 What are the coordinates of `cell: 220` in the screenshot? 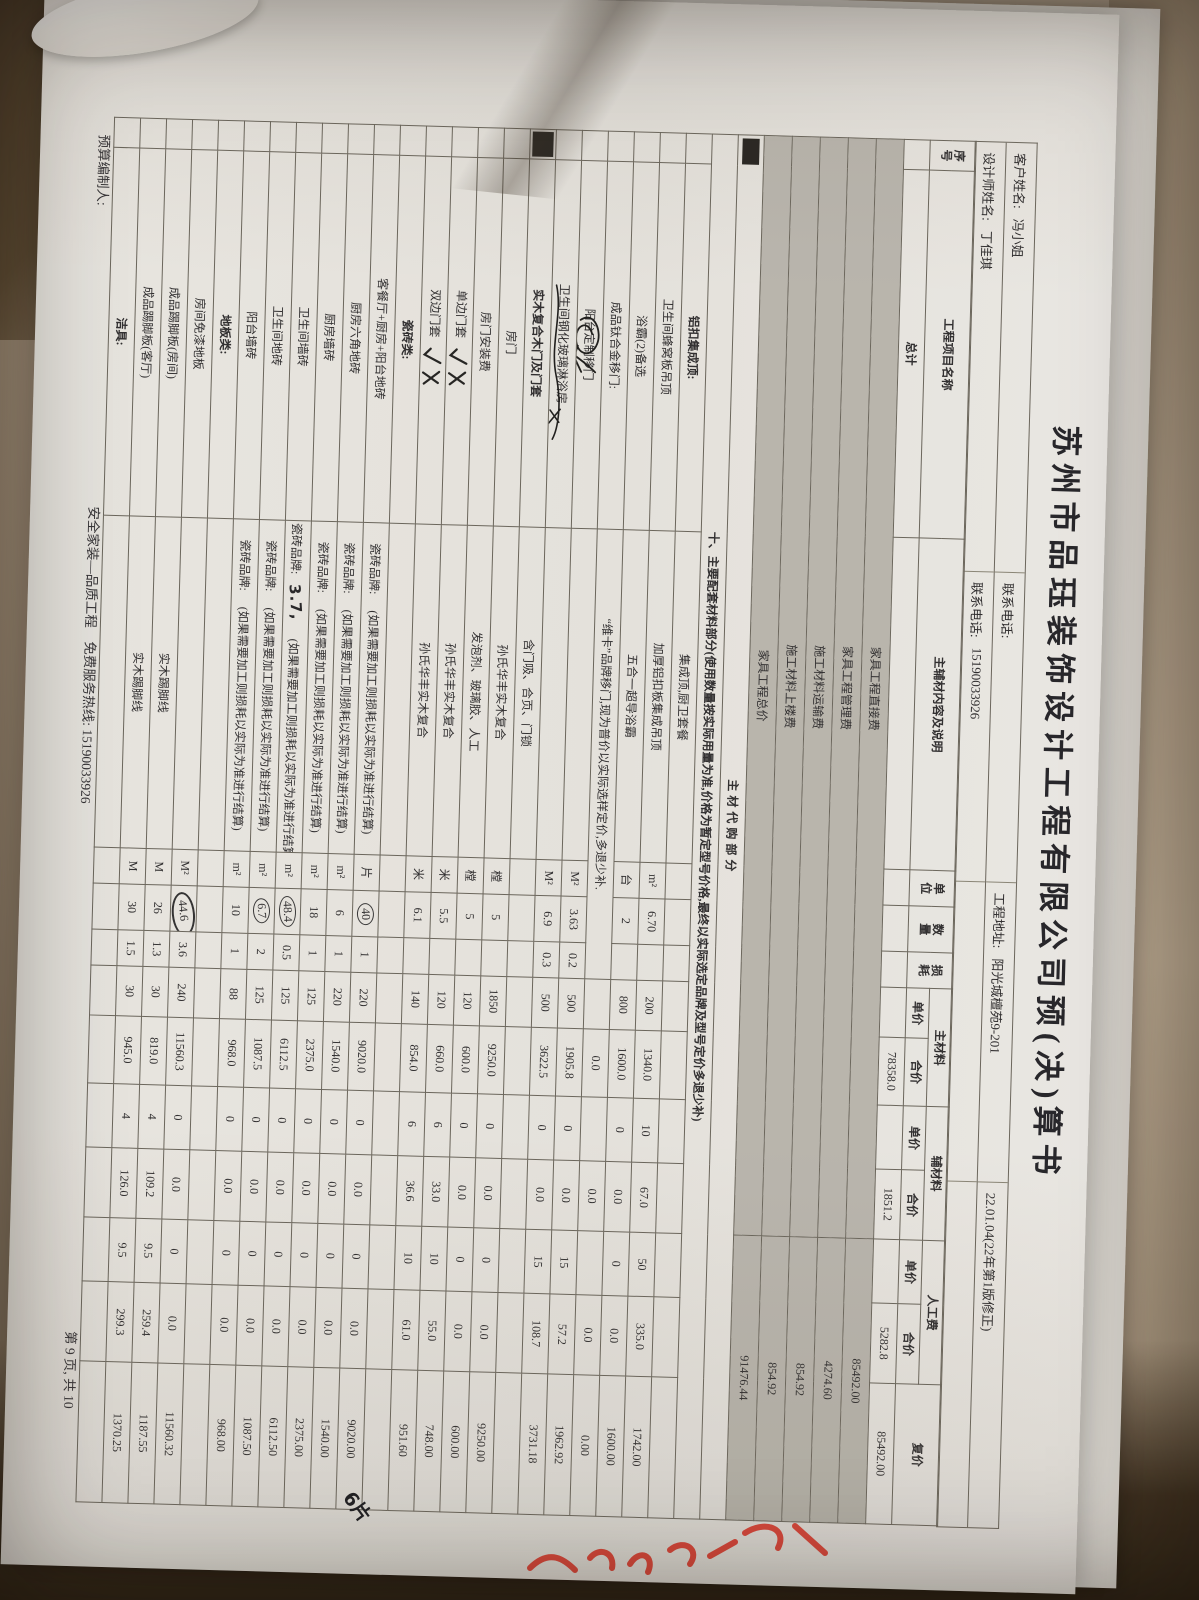 It's located at (363, 997).